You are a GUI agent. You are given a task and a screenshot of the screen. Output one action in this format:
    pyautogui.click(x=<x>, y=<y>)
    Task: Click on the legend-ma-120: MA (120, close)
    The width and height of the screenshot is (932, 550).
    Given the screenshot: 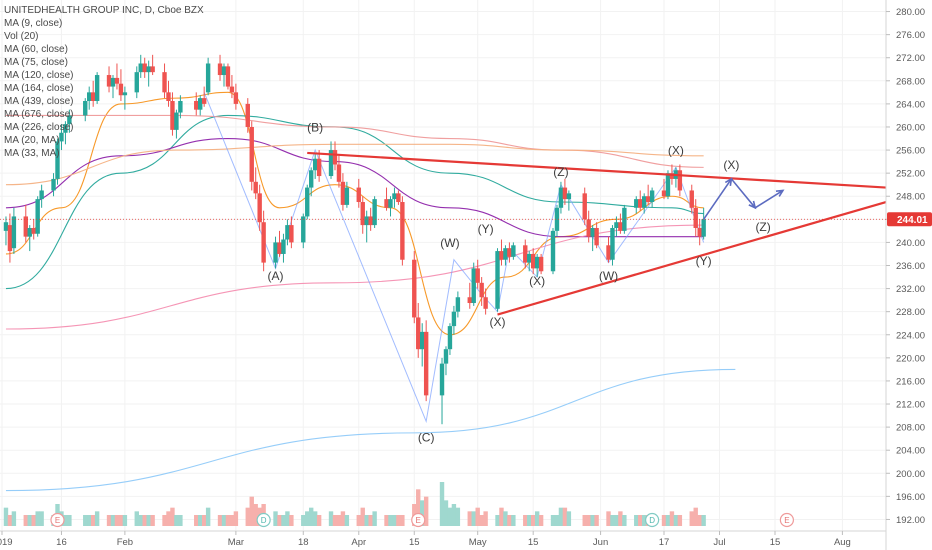 What is the action you would take?
    pyautogui.click(x=38, y=75)
    